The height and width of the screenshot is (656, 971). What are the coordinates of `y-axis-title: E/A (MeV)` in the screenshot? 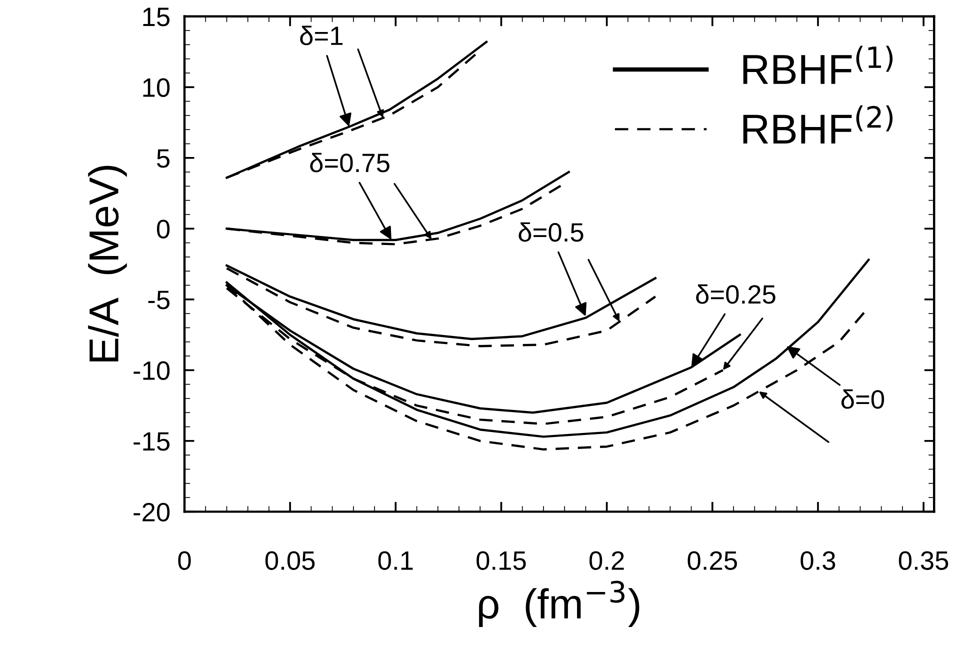 It's located at (107, 264).